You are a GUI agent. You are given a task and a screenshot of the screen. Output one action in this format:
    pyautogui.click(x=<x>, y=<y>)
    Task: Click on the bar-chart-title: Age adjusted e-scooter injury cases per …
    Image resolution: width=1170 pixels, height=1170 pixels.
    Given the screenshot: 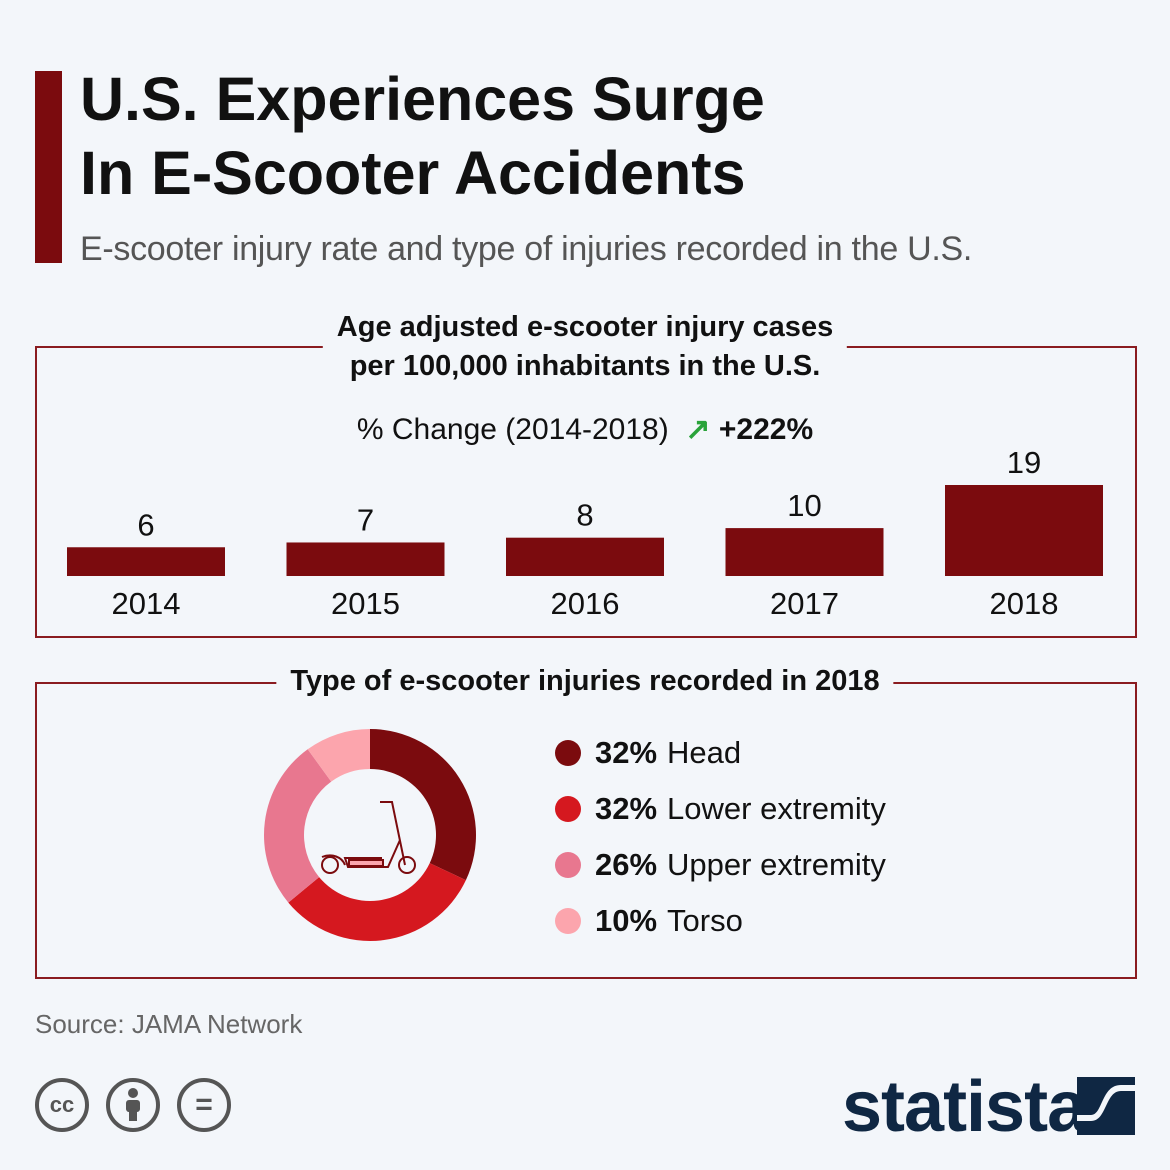 What is the action you would take?
    pyautogui.click(x=585, y=347)
    